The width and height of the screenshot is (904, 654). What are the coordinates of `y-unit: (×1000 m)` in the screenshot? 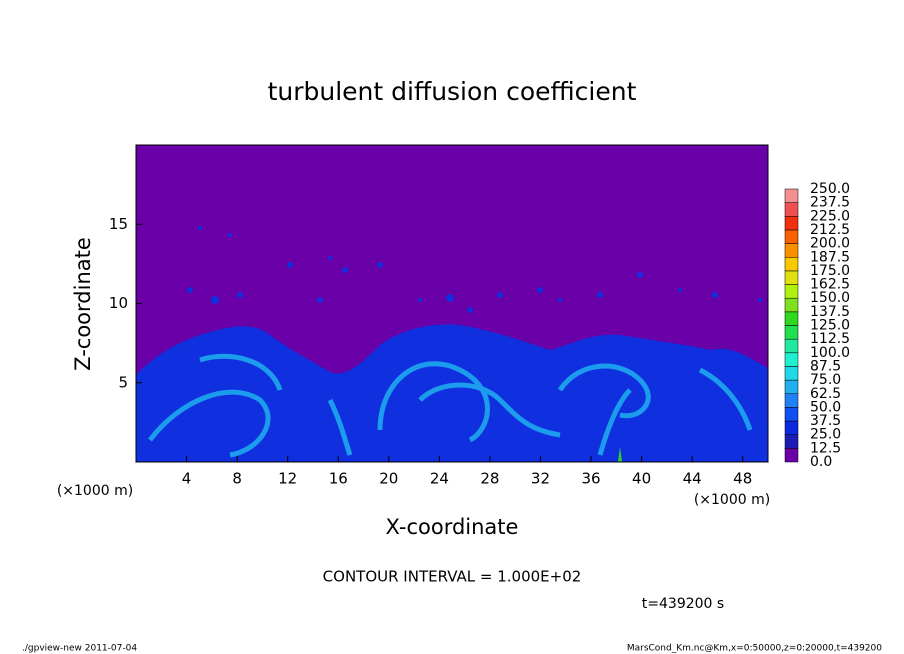 It's located at (95, 491).